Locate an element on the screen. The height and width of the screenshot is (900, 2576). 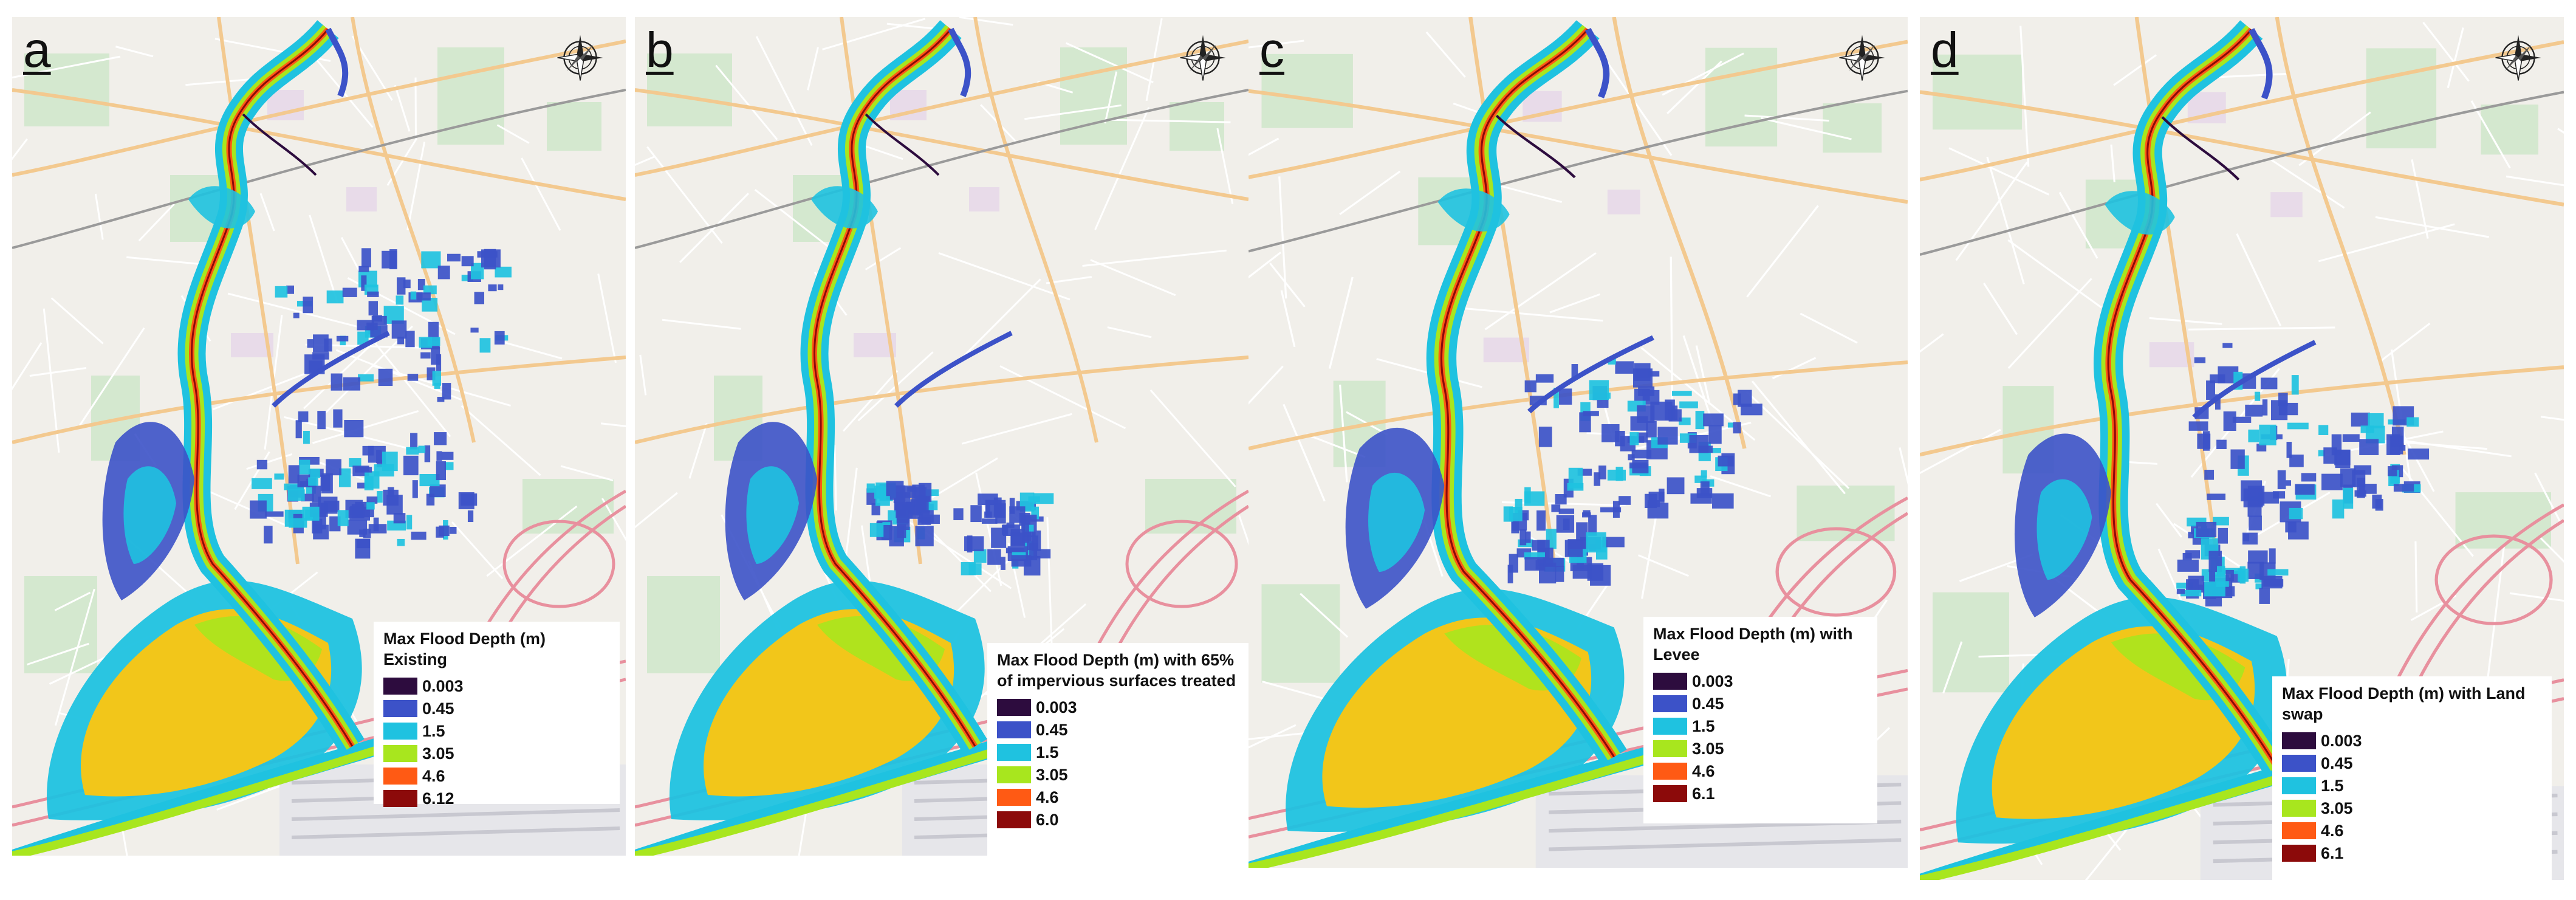
legend-title-a: Max Flood Depth (m) Existing is located at coordinates (464, 649).